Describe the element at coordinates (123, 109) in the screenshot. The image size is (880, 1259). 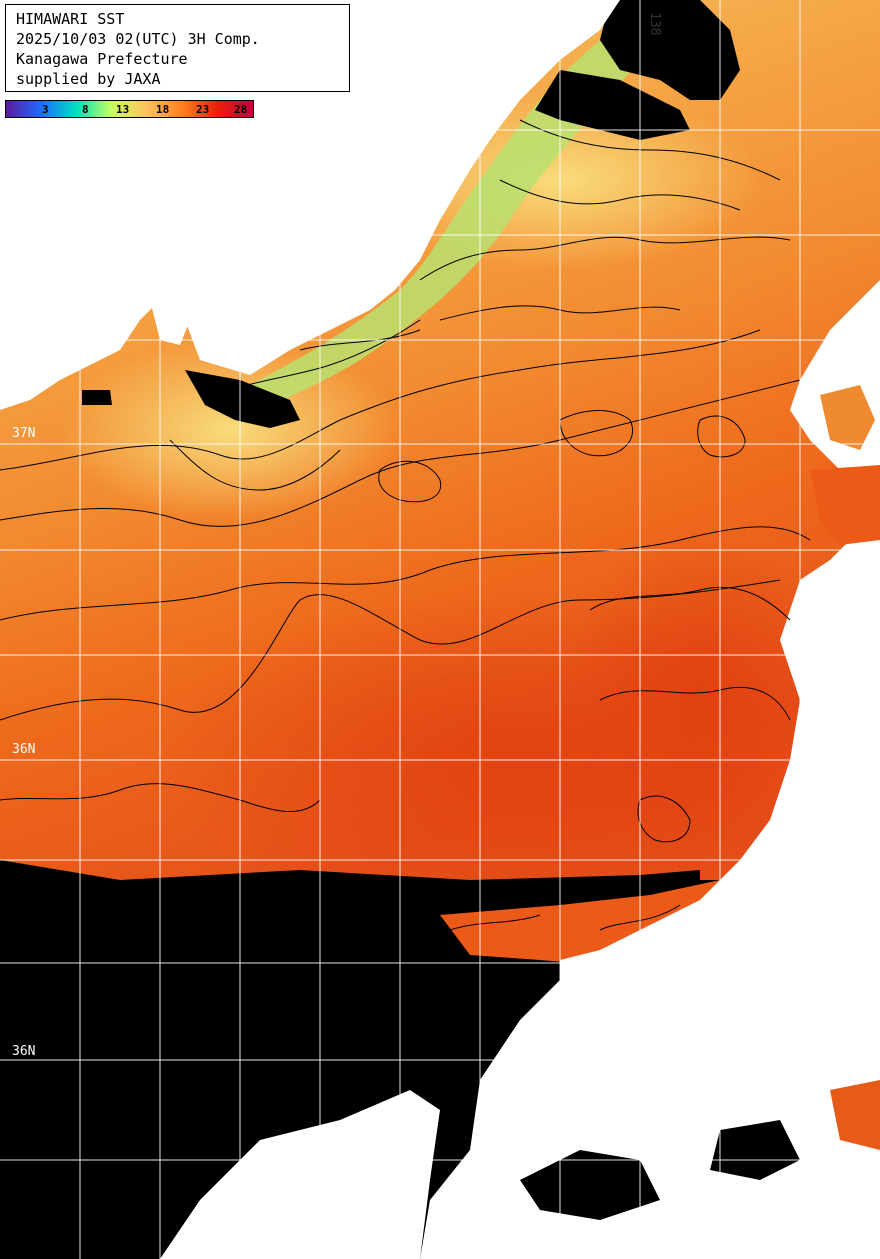
I see `colorbar-tick: 13` at that location.